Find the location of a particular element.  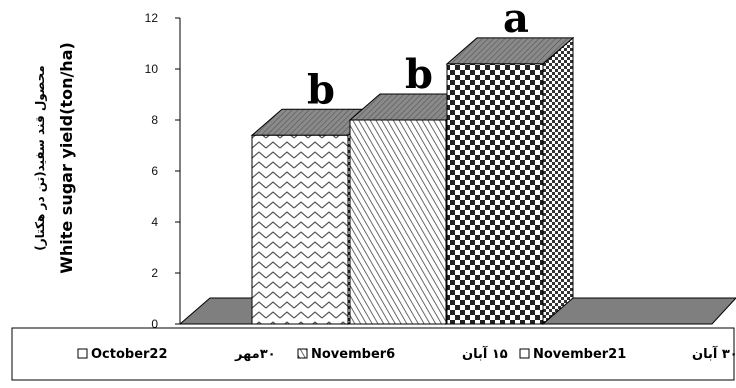

legend-box is located at coordinates (373, 354).